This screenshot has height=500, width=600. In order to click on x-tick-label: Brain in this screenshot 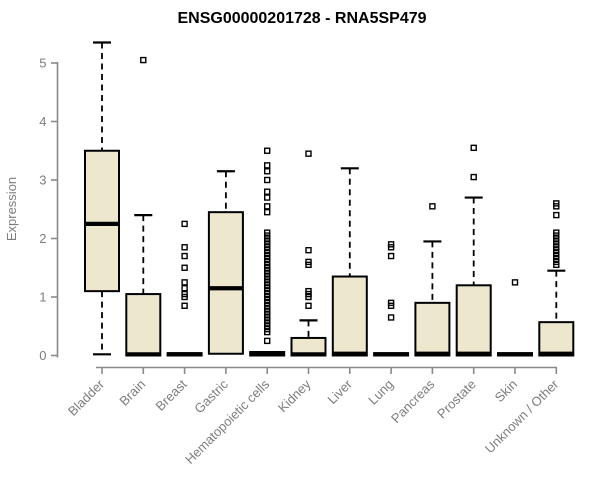, I will do `click(132, 393)`.